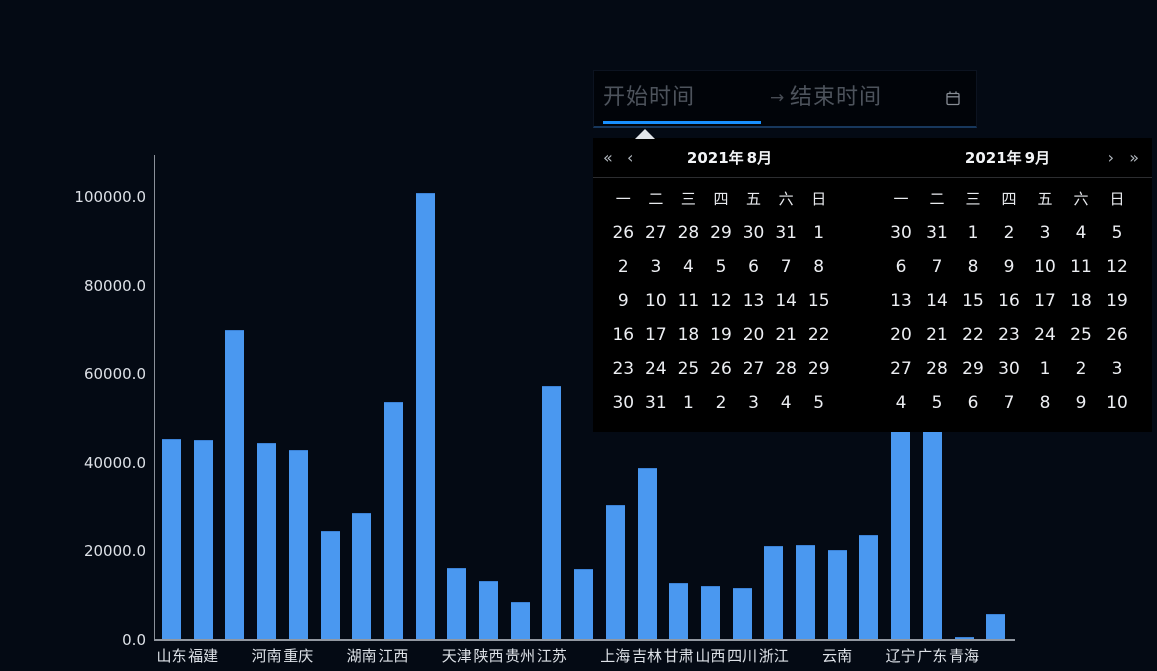 The height and width of the screenshot is (671, 1157). What do you see at coordinates (647, 554) in the screenshot?
I see `bar-吉林` at bounding box center [647, 554].